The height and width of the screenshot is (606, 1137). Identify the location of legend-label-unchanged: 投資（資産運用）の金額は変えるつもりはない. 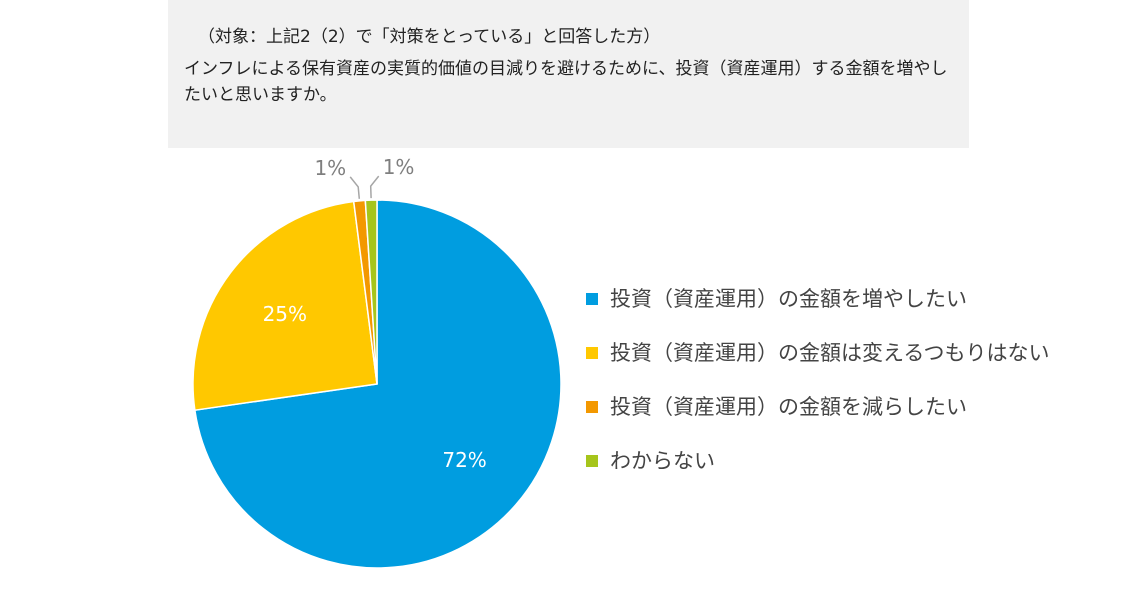
(830, 353).